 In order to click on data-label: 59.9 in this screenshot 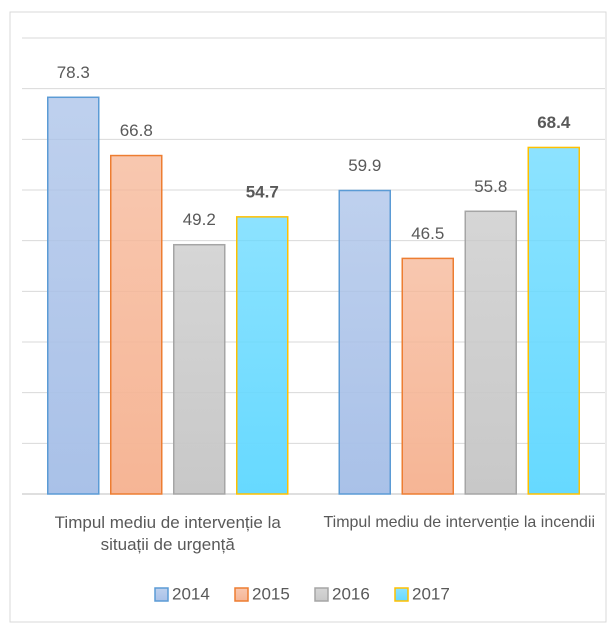, I will do `click(364, 165)`.